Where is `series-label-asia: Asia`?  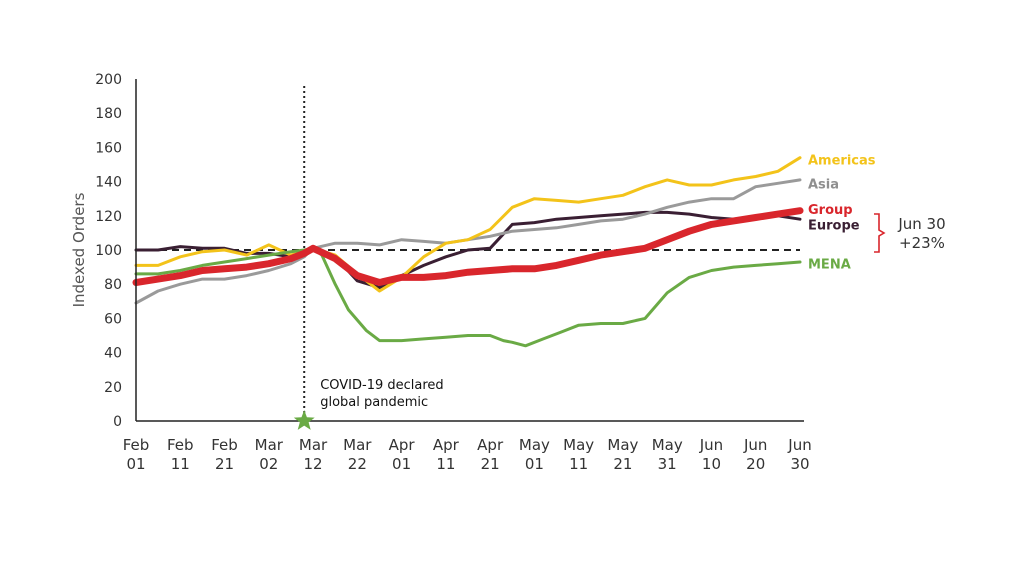 series-label-asia: Asia is located at coordinates (823, 184).